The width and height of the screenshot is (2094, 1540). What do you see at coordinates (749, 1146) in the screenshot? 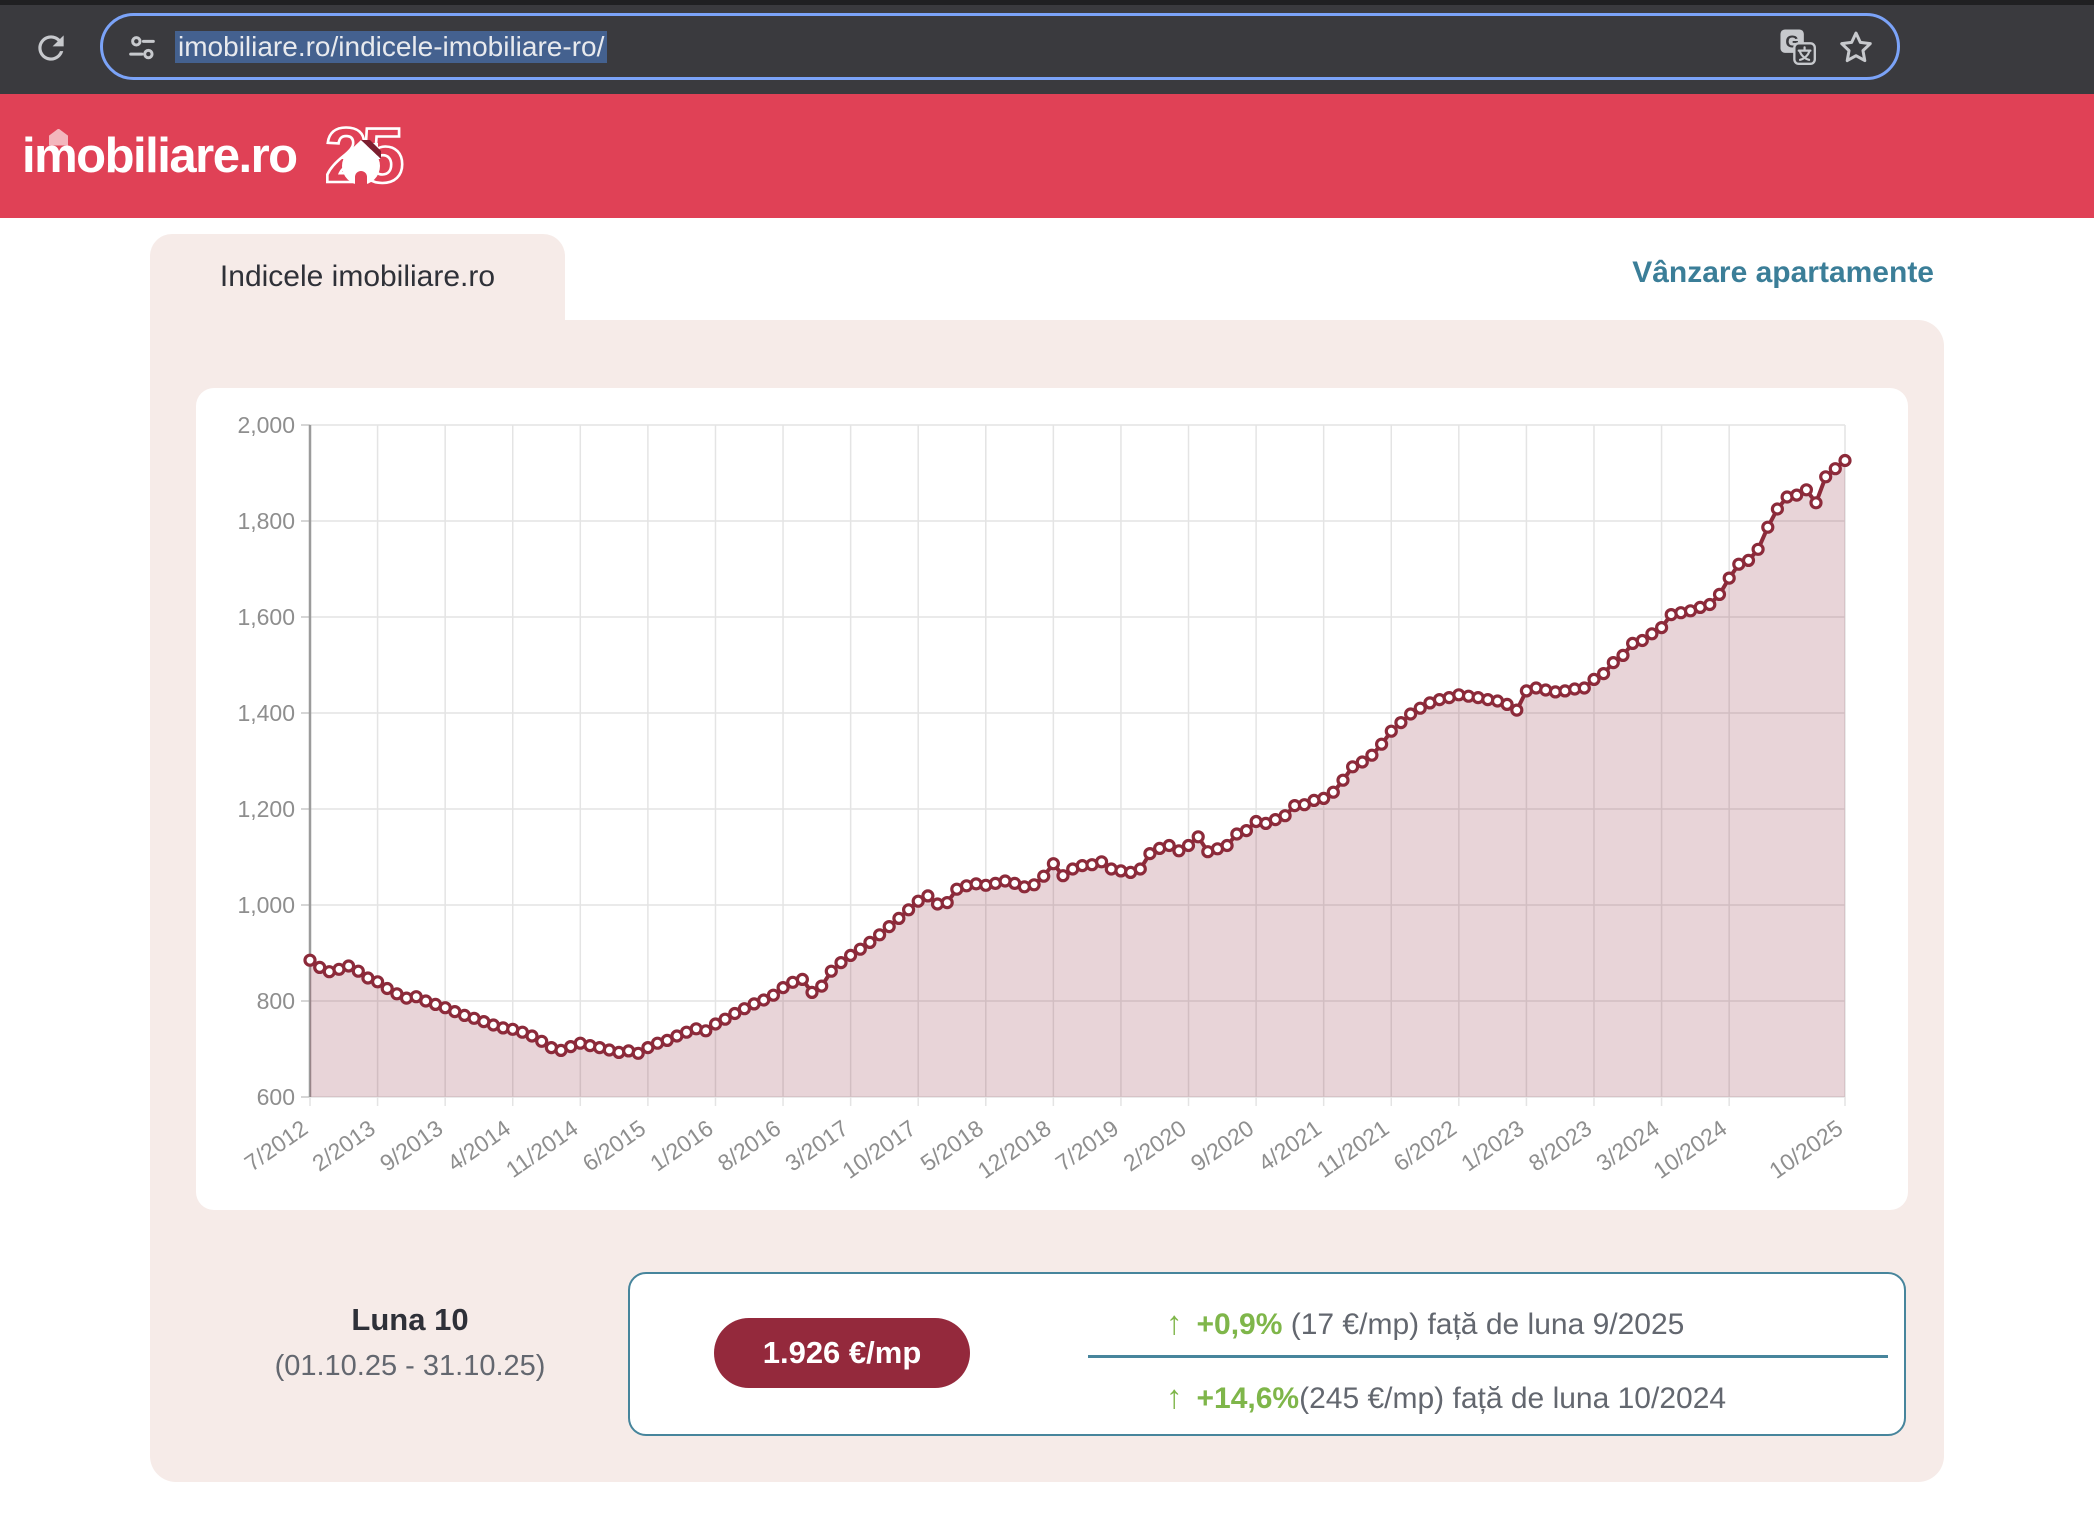
I see `svg-text: 8/2016` at bounding box center [749, 1146].